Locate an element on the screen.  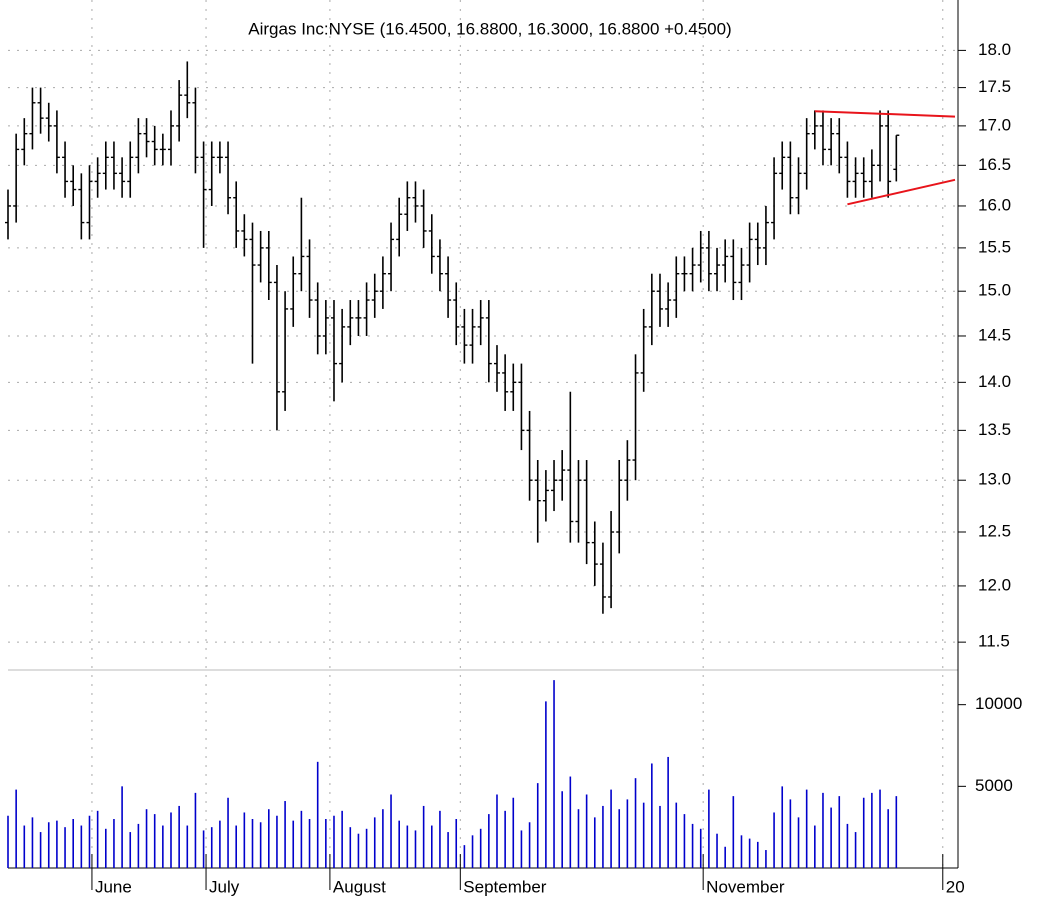
y-tick-label: 13.0 is located at coordinates (994, 479).